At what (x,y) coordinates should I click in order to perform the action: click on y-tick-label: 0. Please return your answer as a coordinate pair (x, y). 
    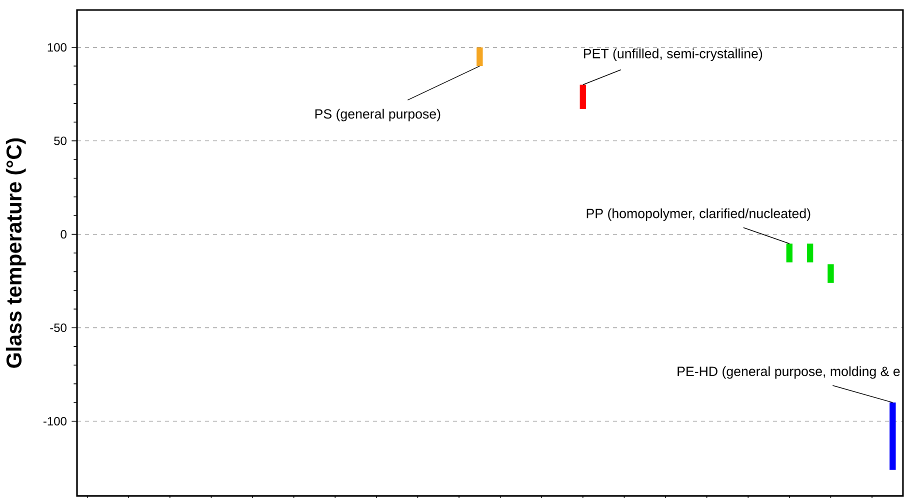
    Looking at the image, I should click on (63, 234).